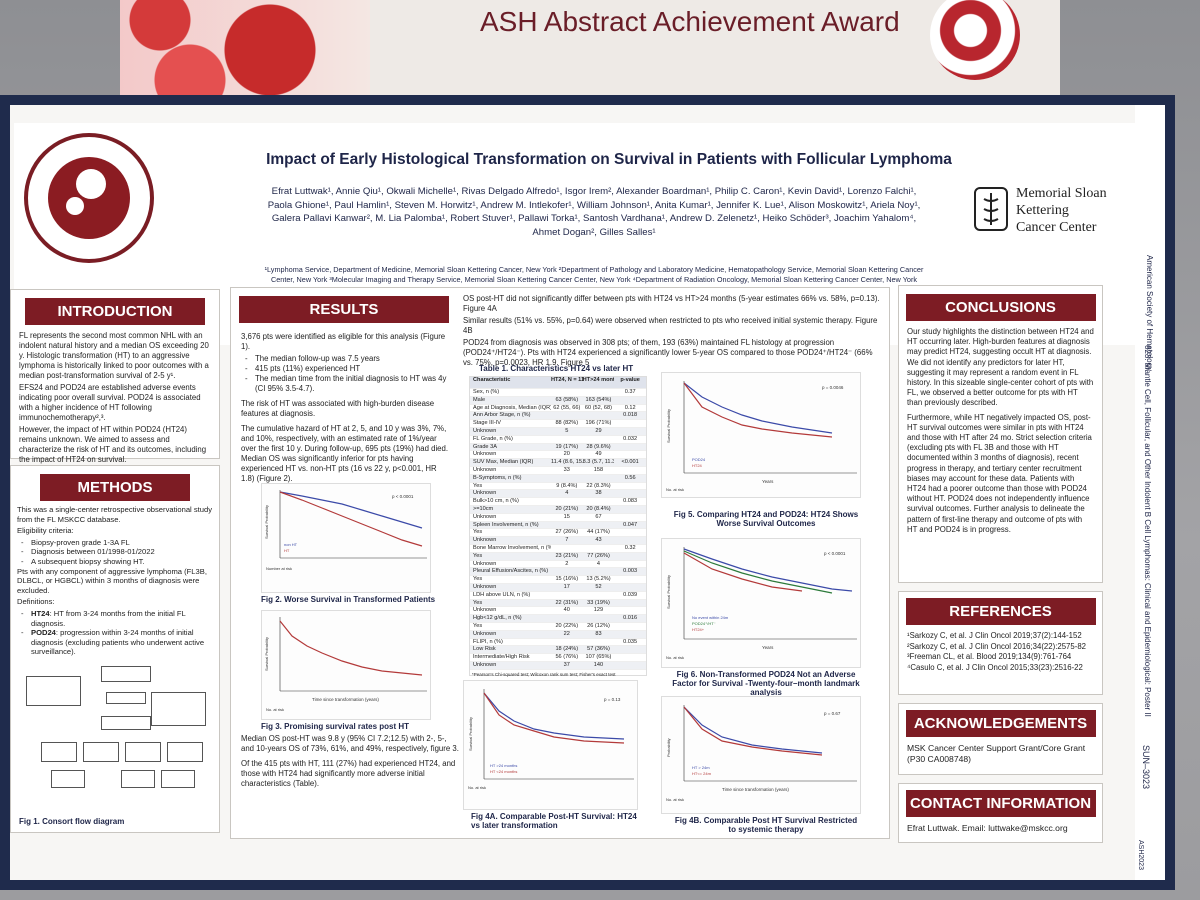 The image size is (1200, 900). Describe the element at coordinates (690, 21) in the screenshot. I see `award-title: ASH Abstract Achievement Award` at that location.